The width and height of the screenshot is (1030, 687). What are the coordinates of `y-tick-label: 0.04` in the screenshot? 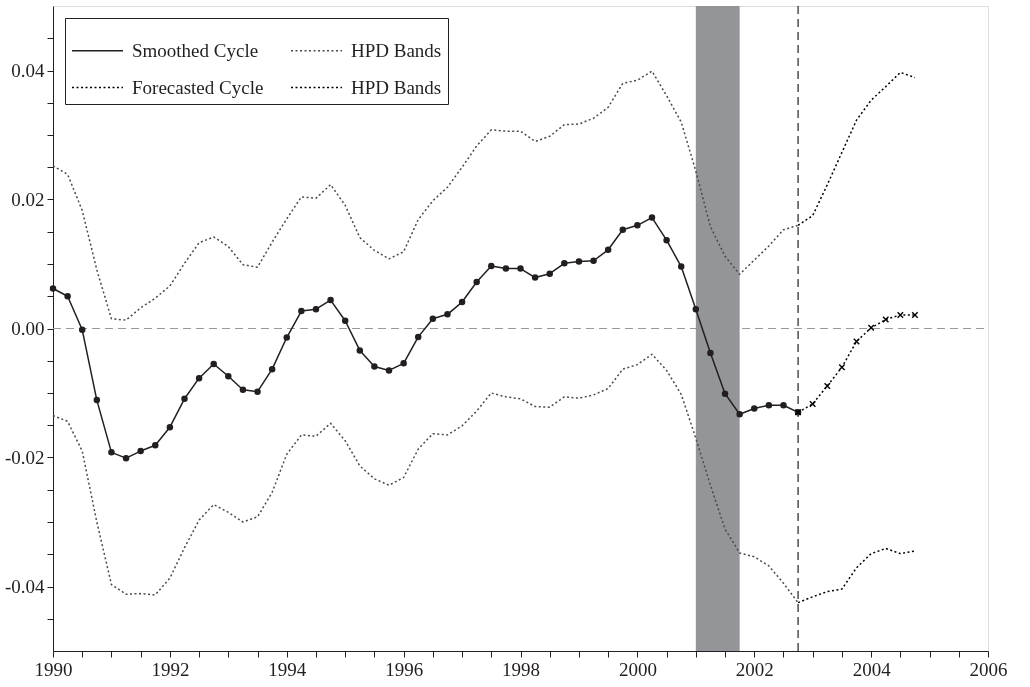 It's located at (28, 70).